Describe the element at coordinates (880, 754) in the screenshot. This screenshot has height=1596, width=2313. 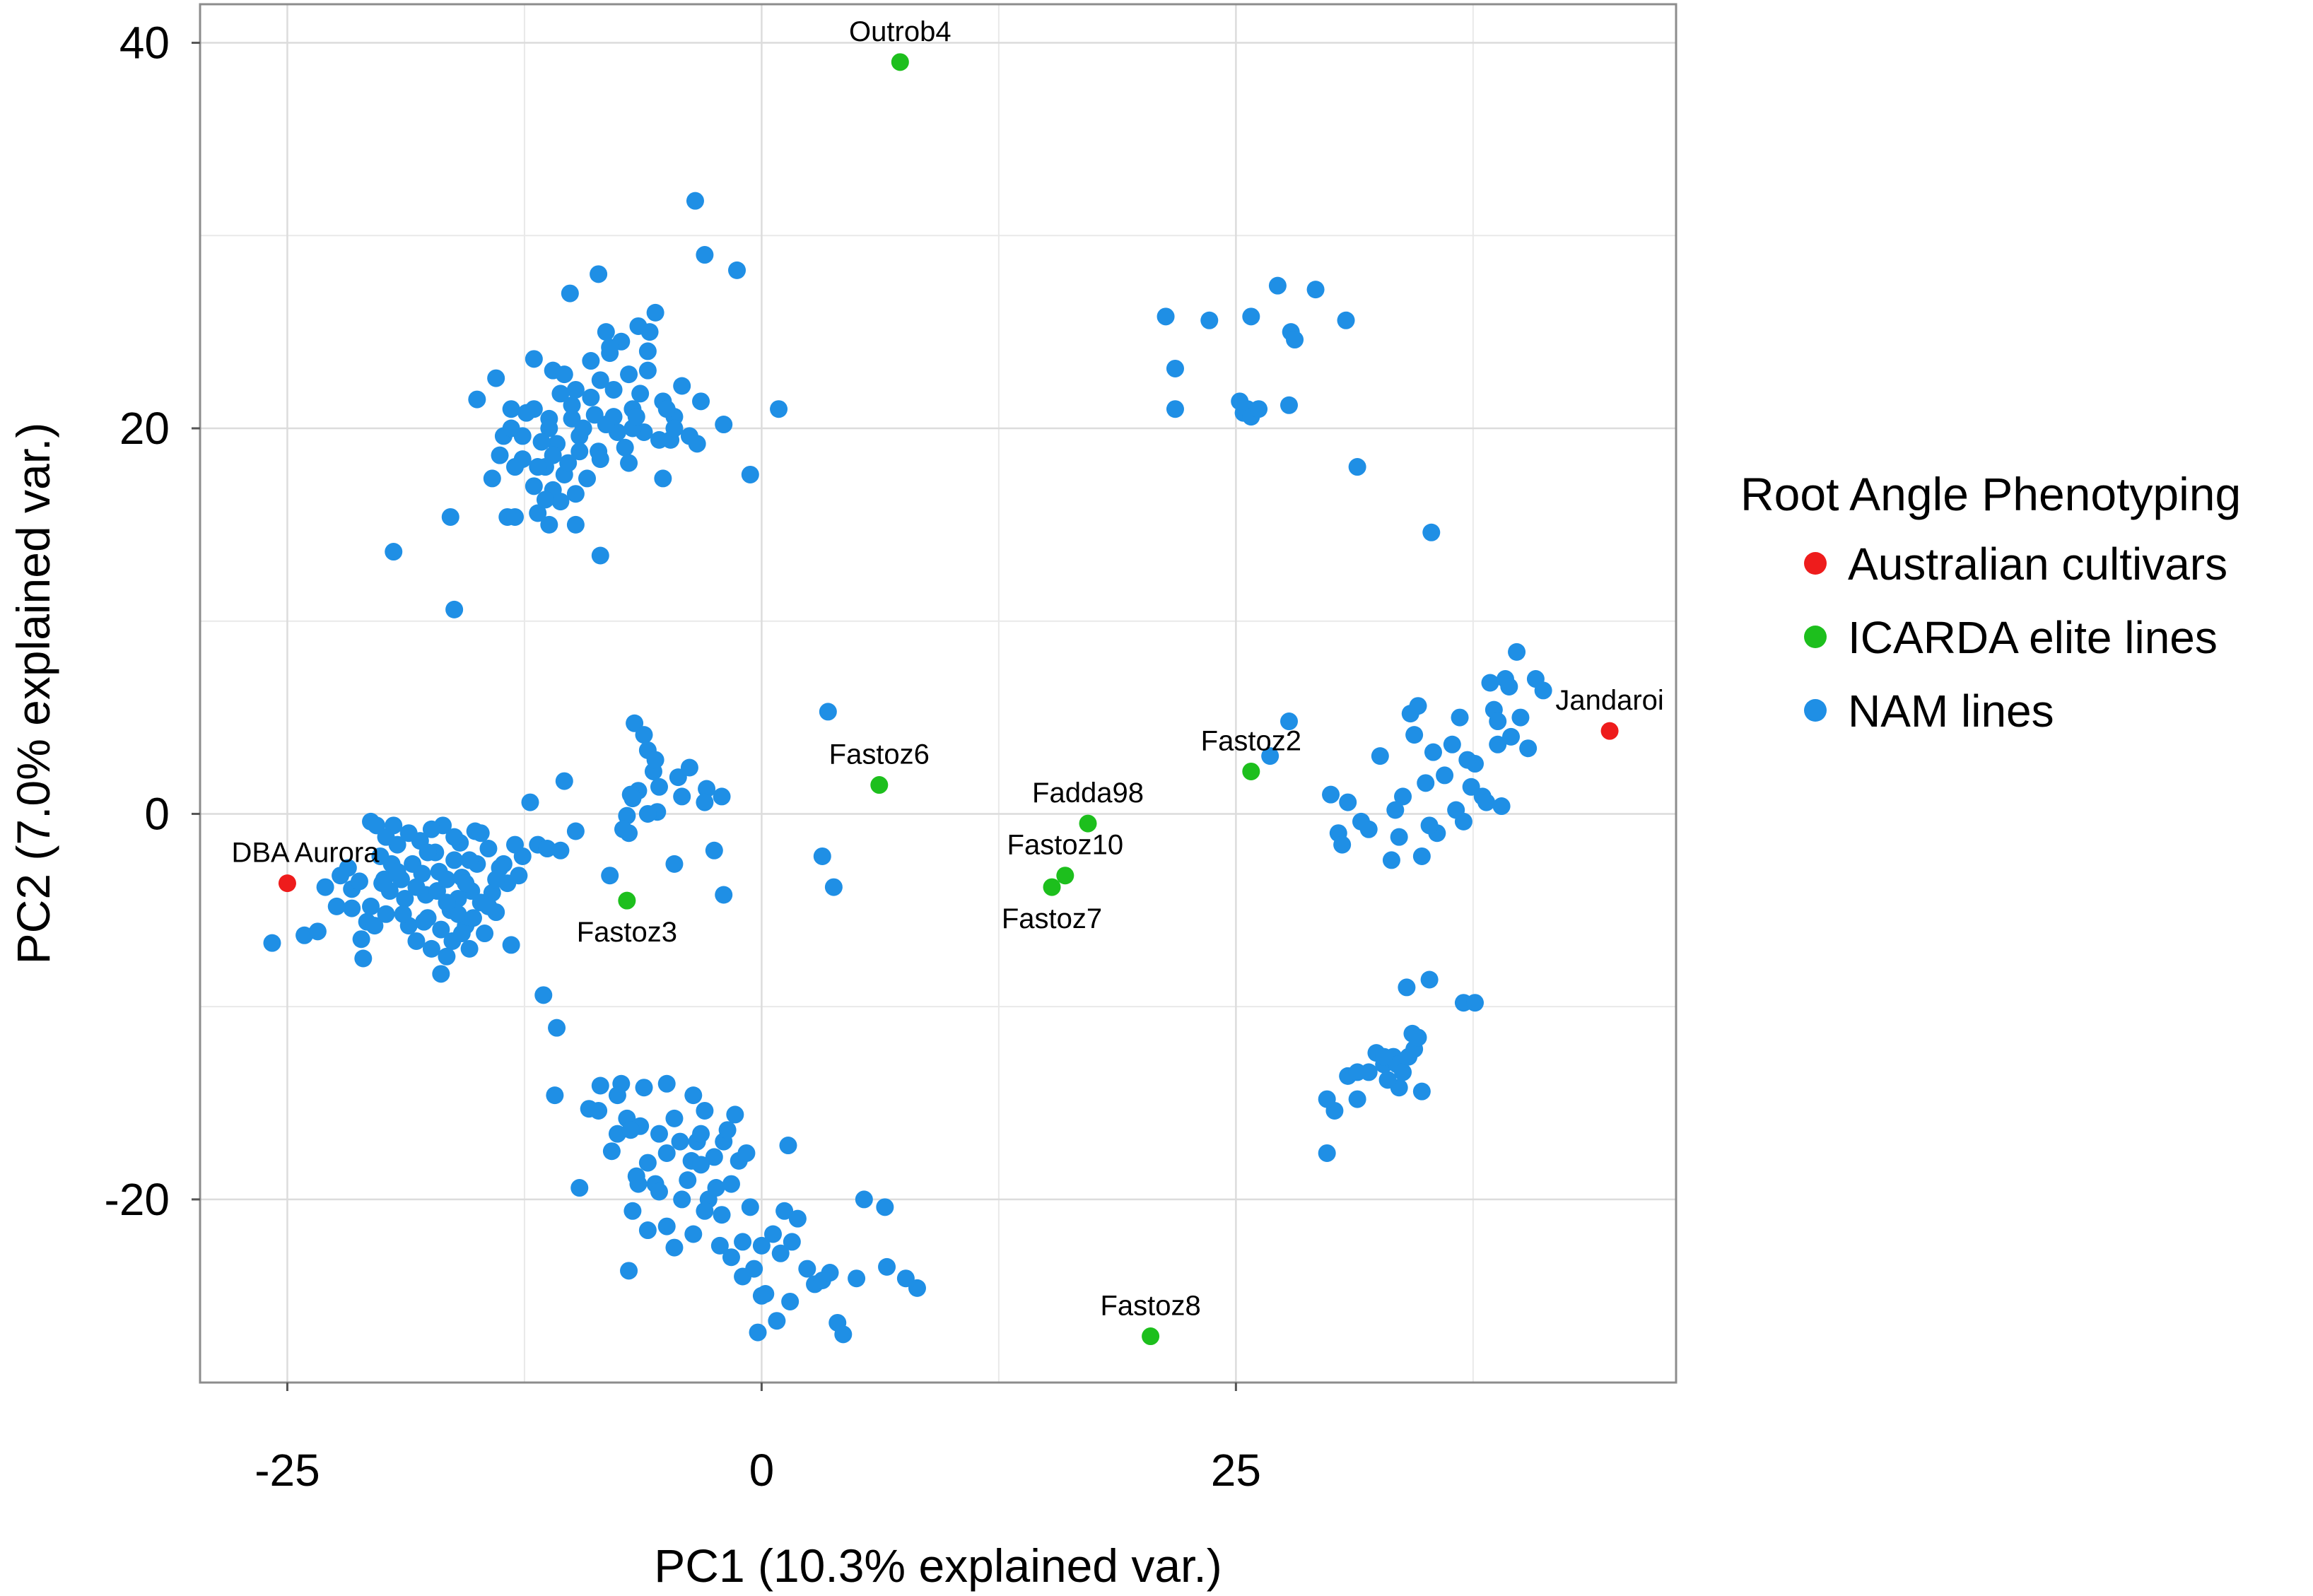
I see `point-label: Fastoz6` at that location.